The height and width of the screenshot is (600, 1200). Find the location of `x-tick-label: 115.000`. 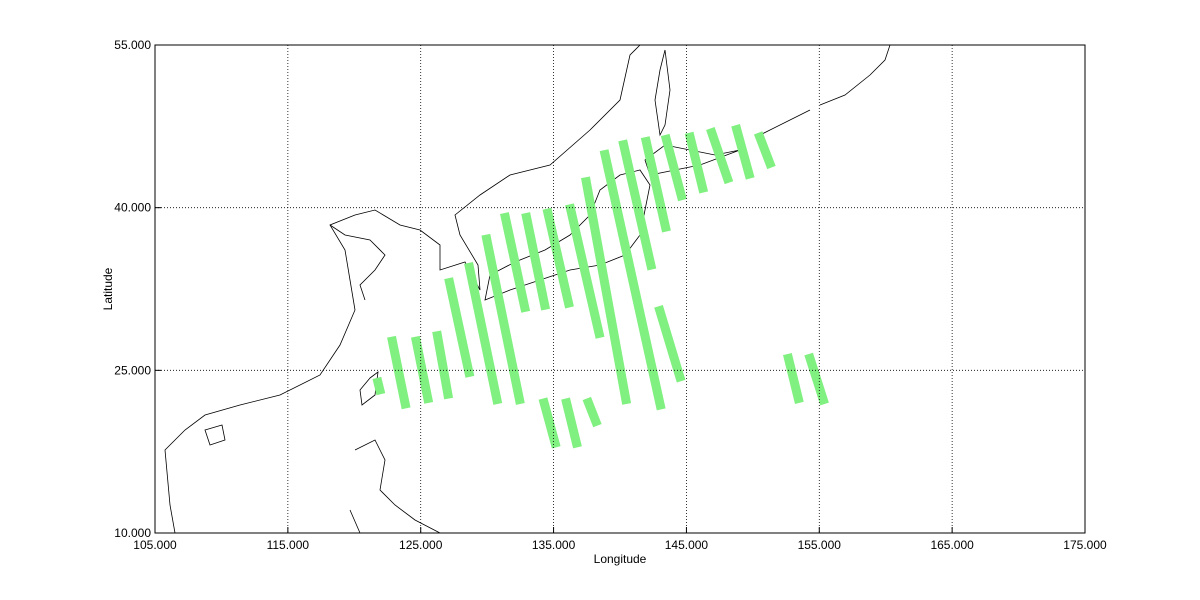

x-tick-label: 115.000 is located at coordinates (288, 545).